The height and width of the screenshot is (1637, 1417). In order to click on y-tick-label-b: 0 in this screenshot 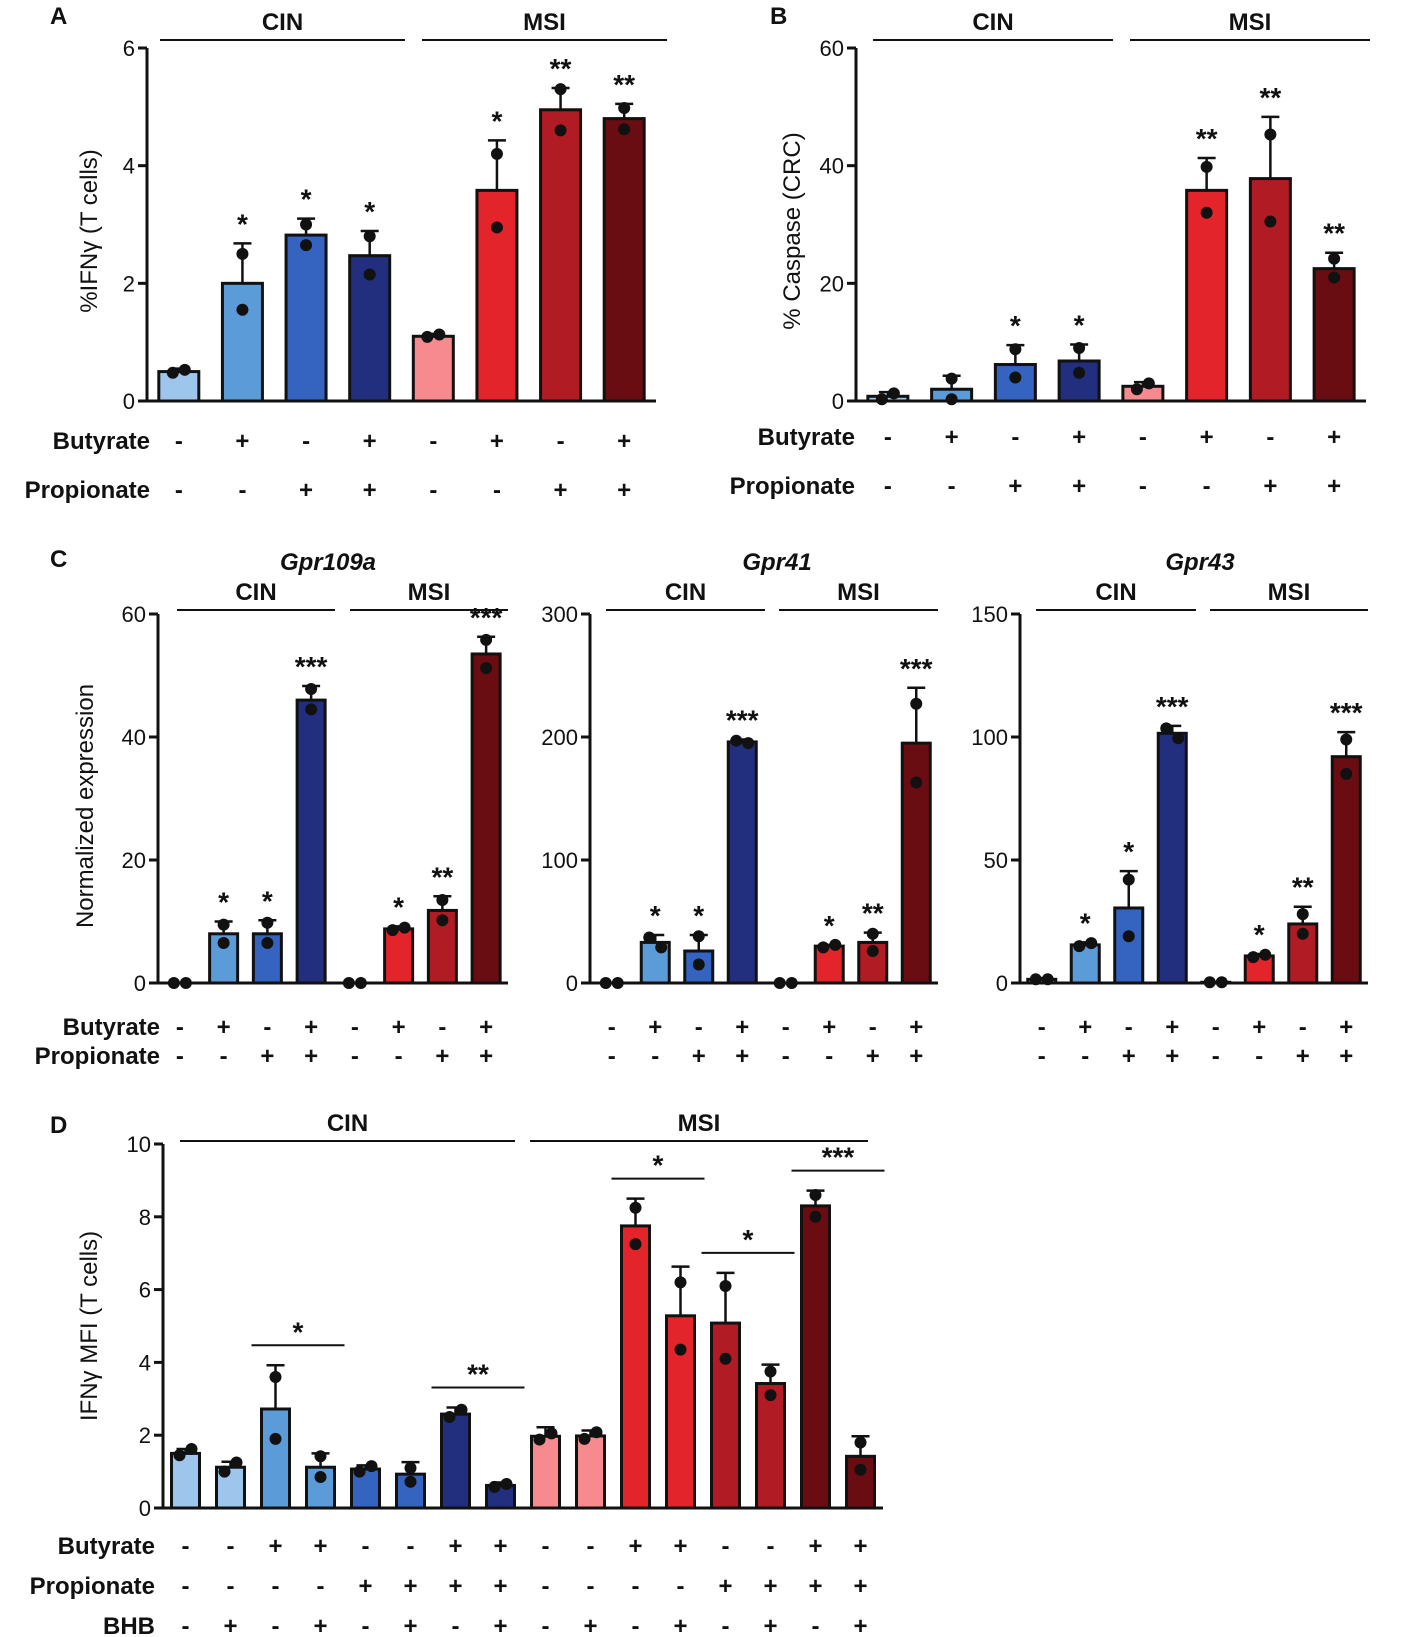, I will do `click(838, 401)`.